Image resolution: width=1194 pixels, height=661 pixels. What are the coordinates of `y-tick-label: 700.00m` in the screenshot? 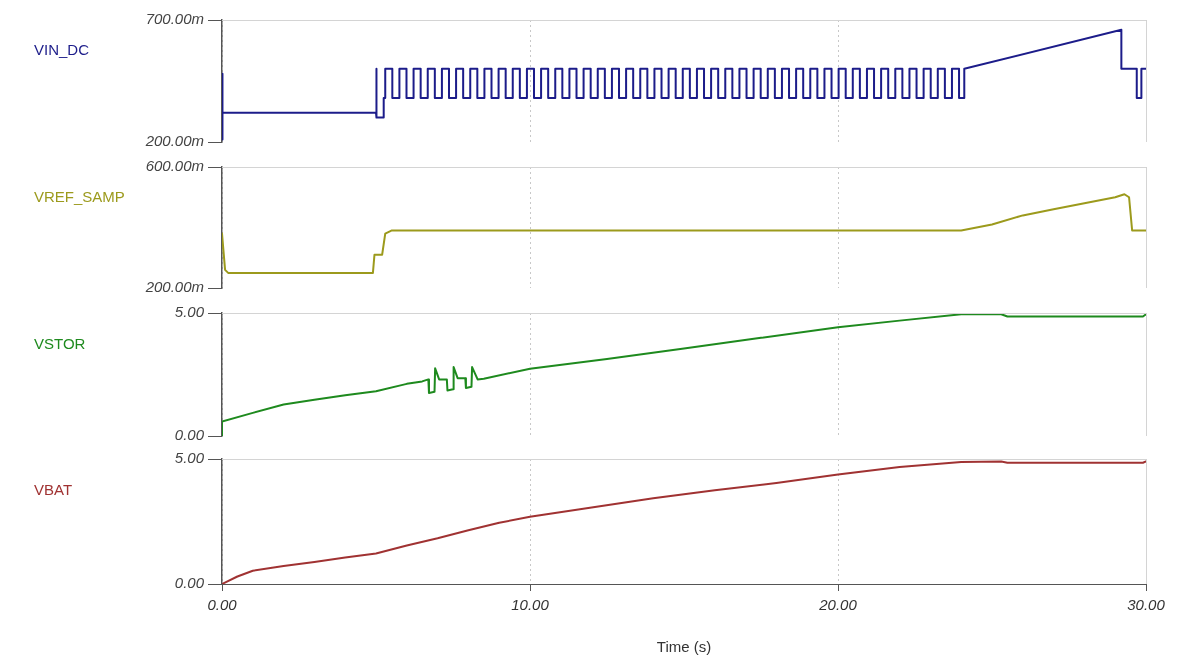 It's located at (174, 19).